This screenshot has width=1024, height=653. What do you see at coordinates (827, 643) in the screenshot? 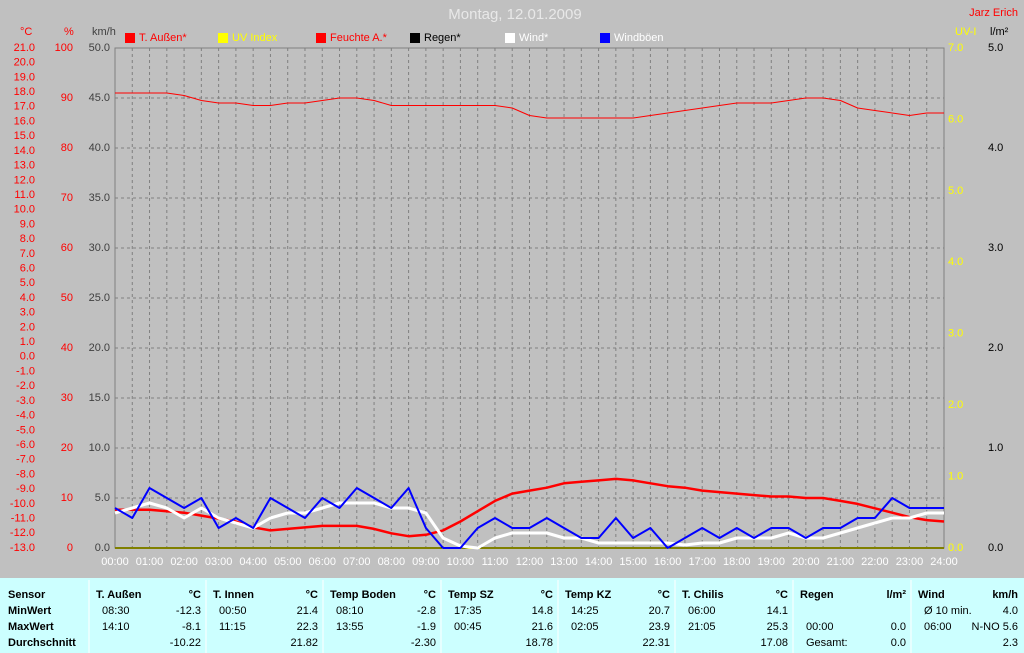
I see `cell-time: Gesamt:` at bounding box center [827, 643].